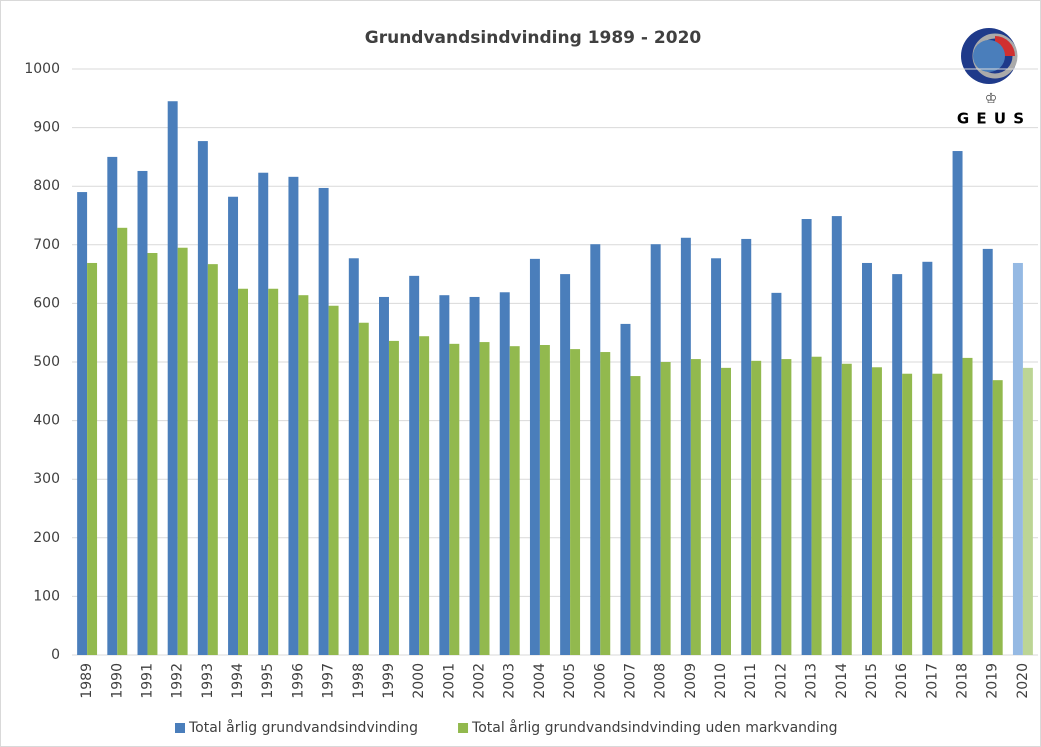 The height and width of the screenshot is (747, 1041). I want to click on x-tick-label: 2009, so click(691, 681).